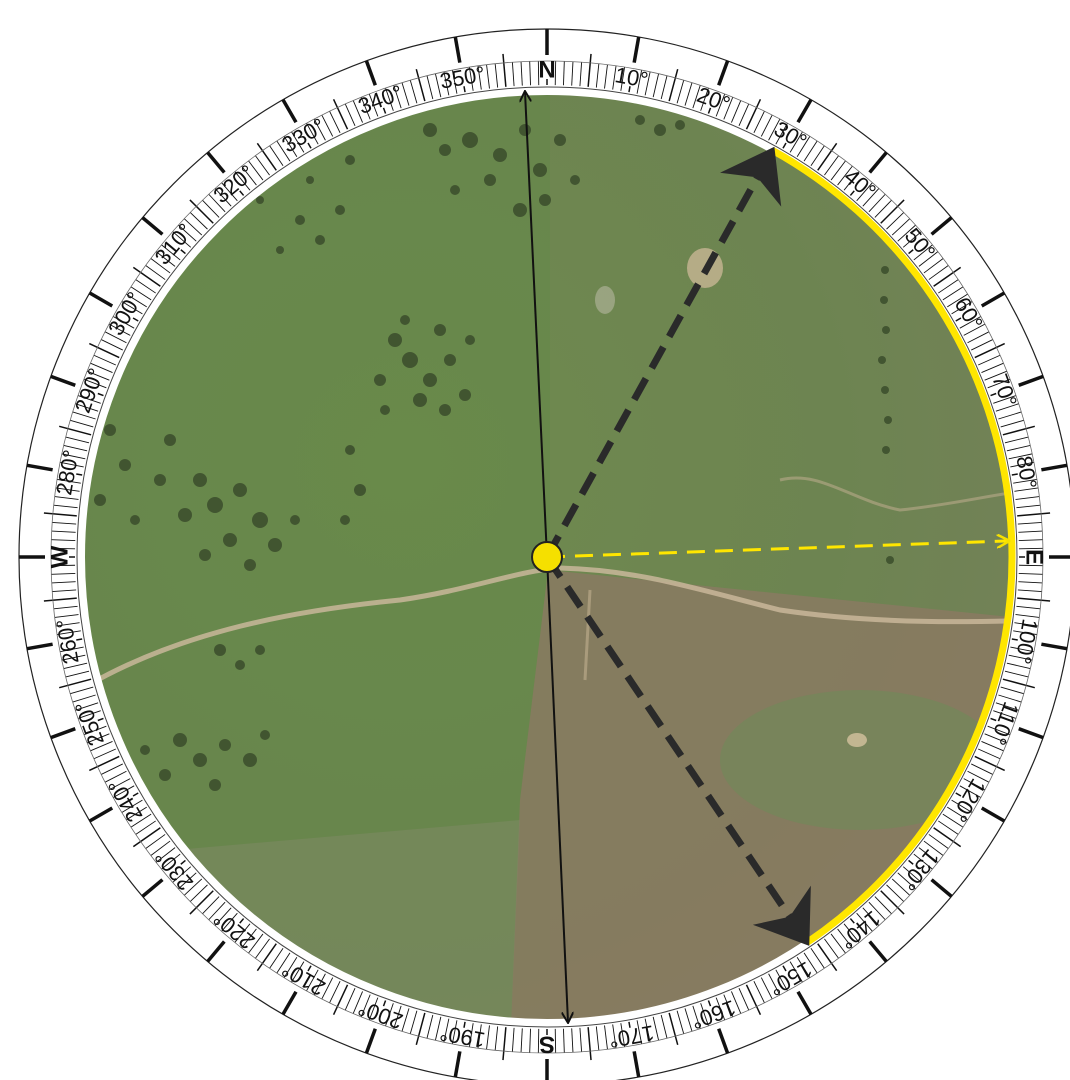 The height and width of the screenshot is (1080, 1070). I want to click on cardinal-label-w: W, so click(60, 556).